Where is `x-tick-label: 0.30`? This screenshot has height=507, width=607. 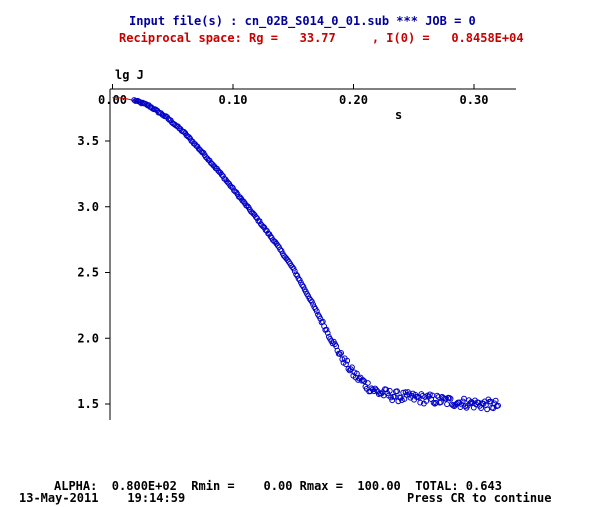
x-tick-label: 0.30 is located at coordinates (474, 100).